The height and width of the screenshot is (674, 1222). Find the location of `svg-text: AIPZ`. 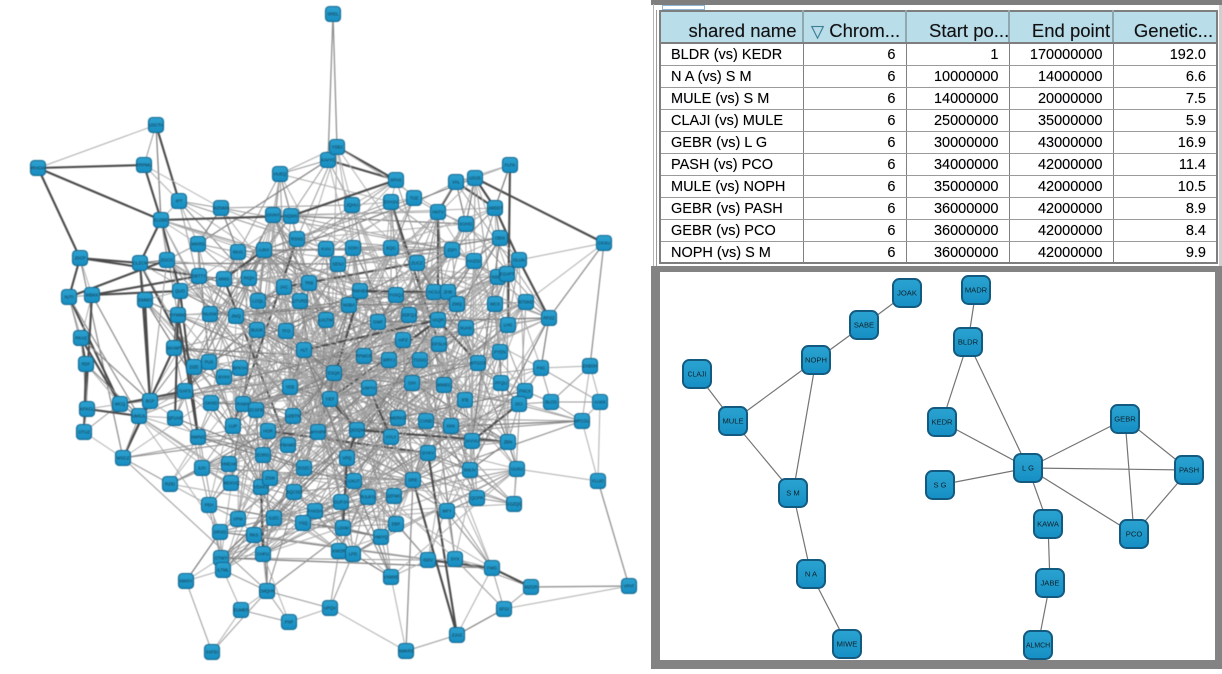

svg-text: AIPZ is located at coordinates (403, 340).